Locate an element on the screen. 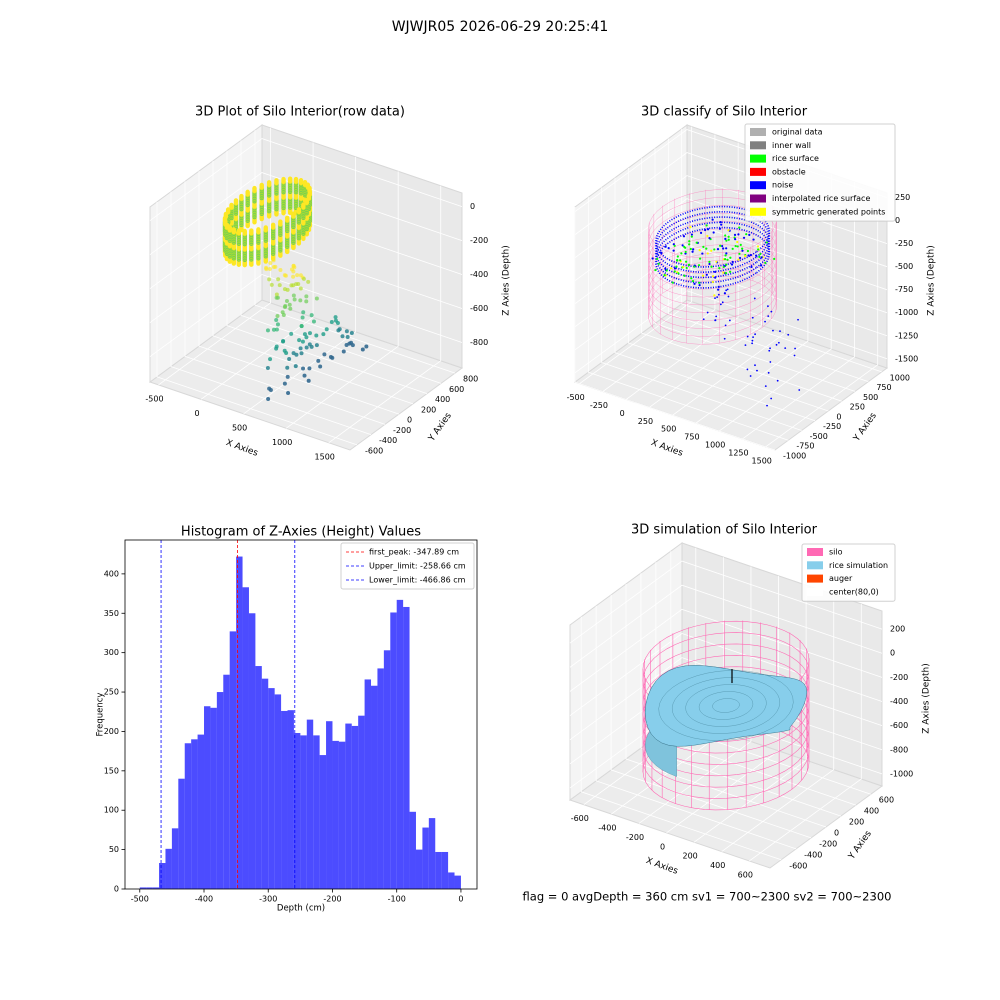 The image size is (1000, 1000). z-tick-label: -800 is located at coordinates (899, 749).